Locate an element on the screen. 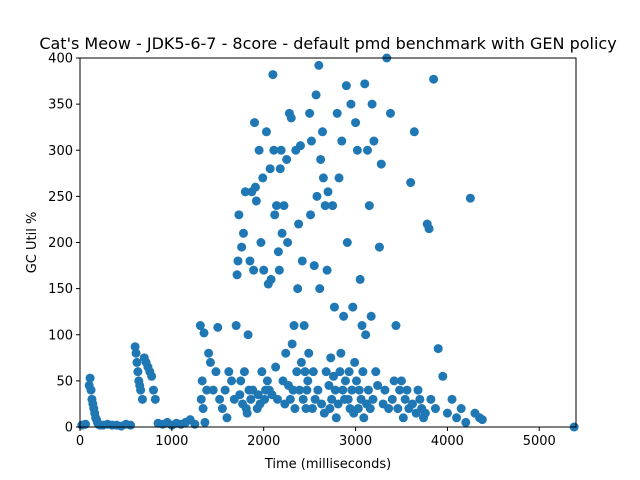 The image size is (640, 480). x-tick-label: 5000 is located at coordinates (539, 441).